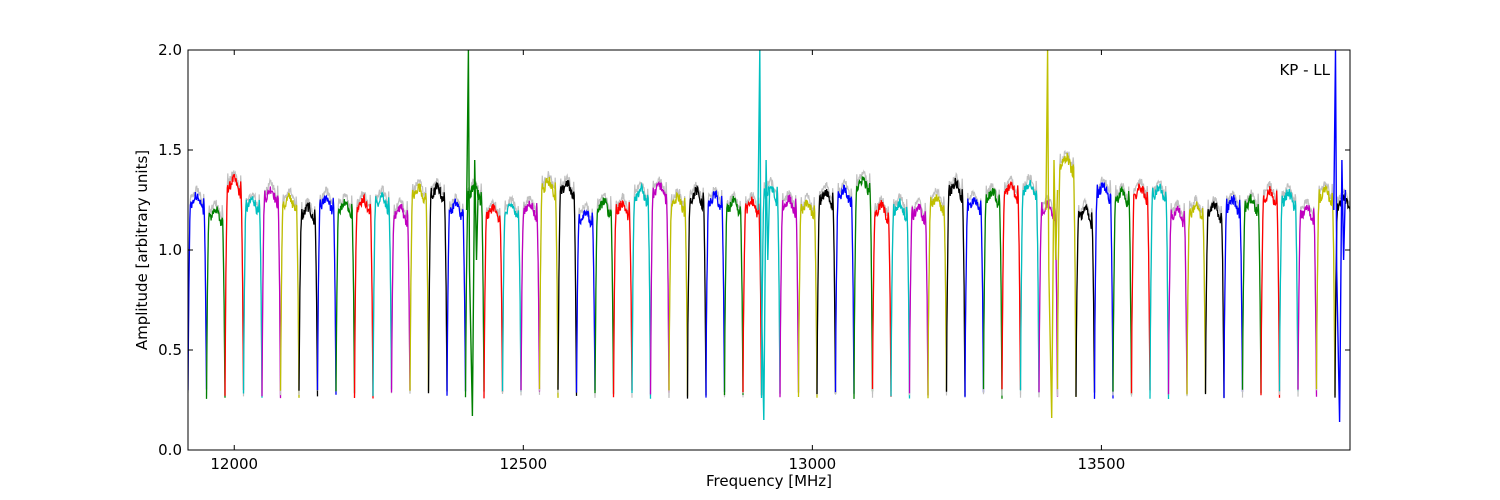 The width and height of the screenshot is (1500, 500). I want to click on y-tick-label: 2.0, so click(170, 50).